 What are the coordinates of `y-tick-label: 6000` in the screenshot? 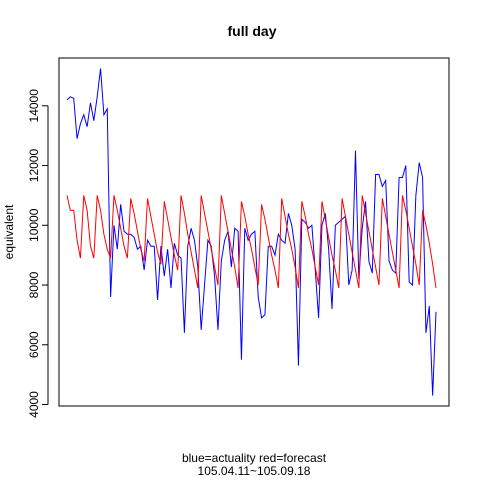 It's located at (34, 344).